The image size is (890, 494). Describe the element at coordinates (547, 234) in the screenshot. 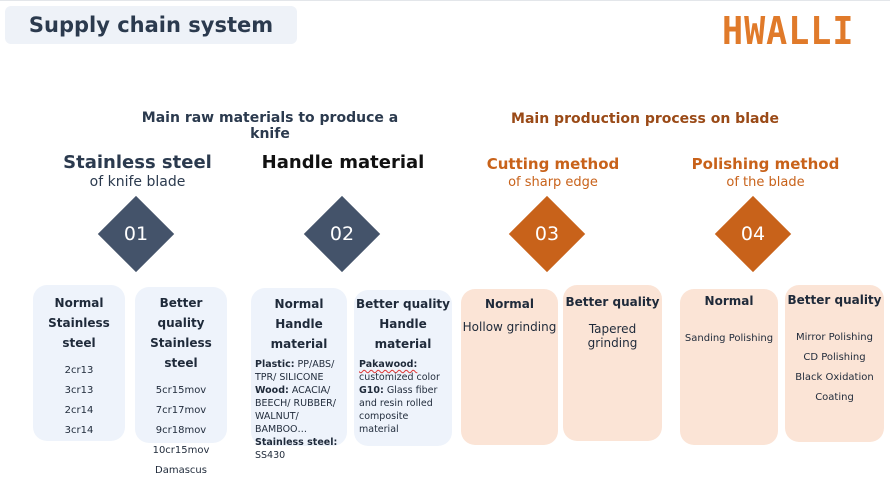

I see `diamond-03-number: 03` at that location.